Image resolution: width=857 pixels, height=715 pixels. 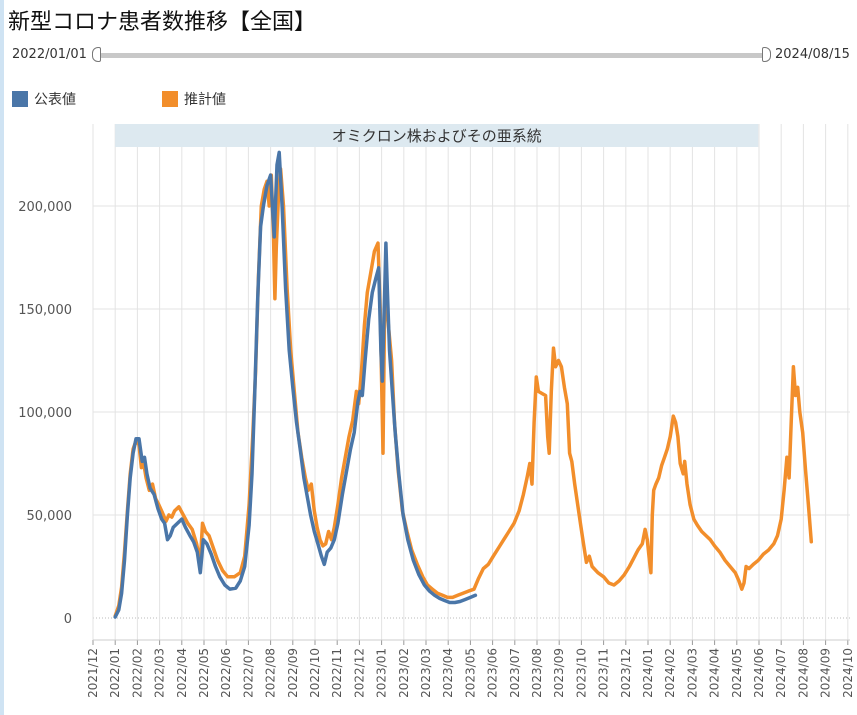 I want to click on chart-legend: 公表値 推計値, so click(x=200, y=99).